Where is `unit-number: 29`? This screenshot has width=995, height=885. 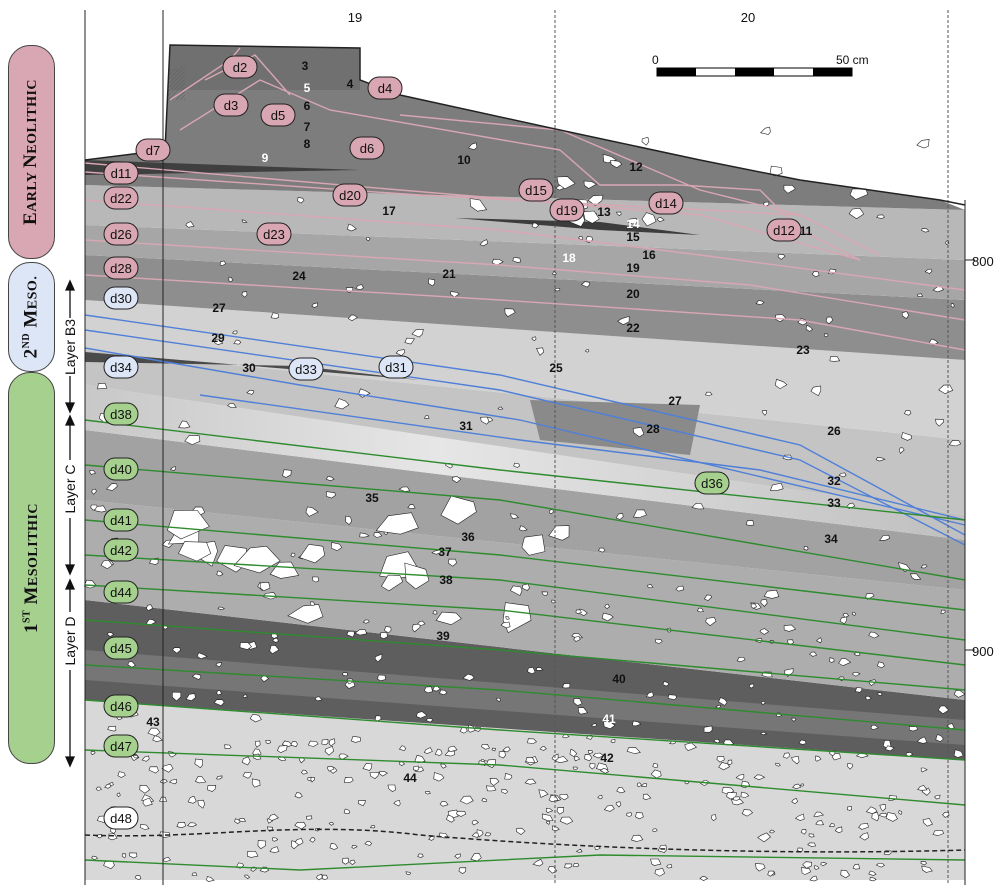 unit-number: 29 is located at coordinates (218, 338).